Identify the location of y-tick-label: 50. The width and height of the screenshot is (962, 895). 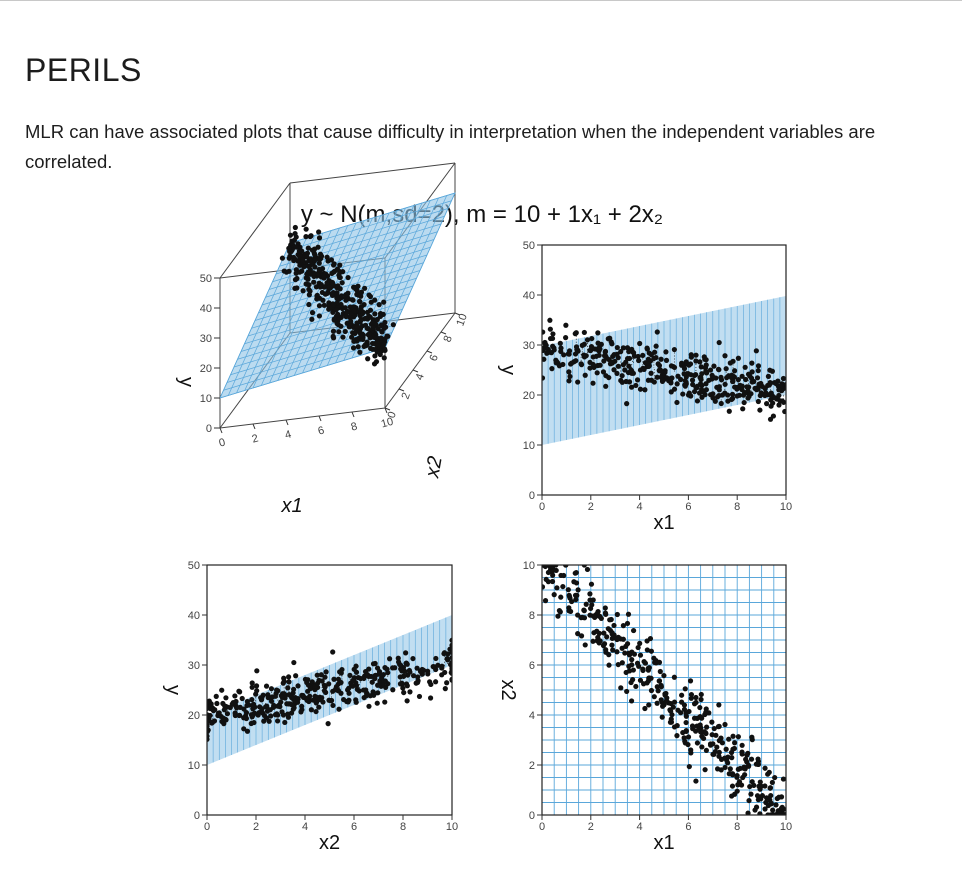
(194, 566).